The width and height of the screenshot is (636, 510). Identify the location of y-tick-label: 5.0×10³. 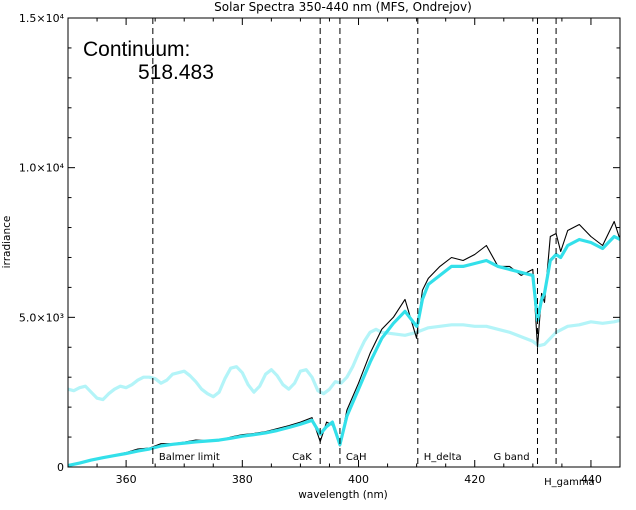
(41, 317).